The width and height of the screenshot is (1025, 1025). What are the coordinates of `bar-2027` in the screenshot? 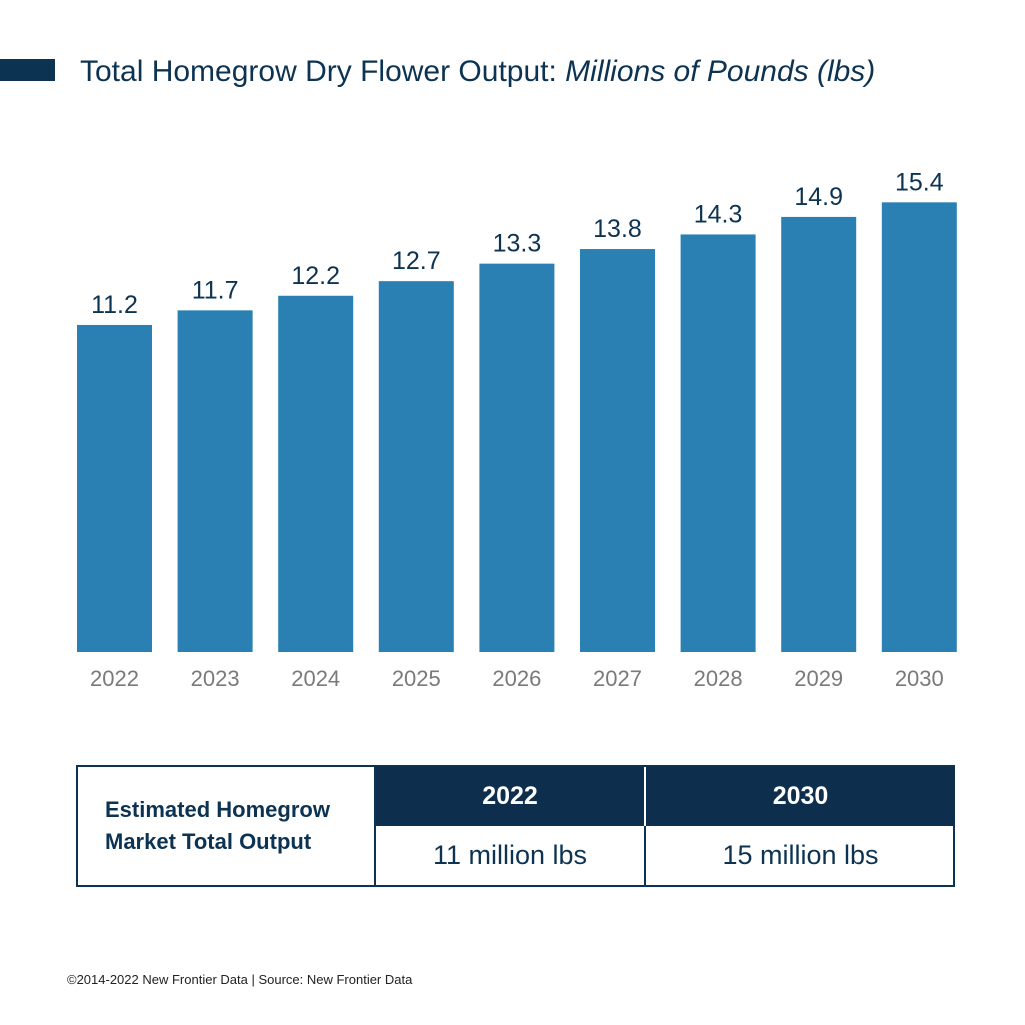 It's located at (617, 451).